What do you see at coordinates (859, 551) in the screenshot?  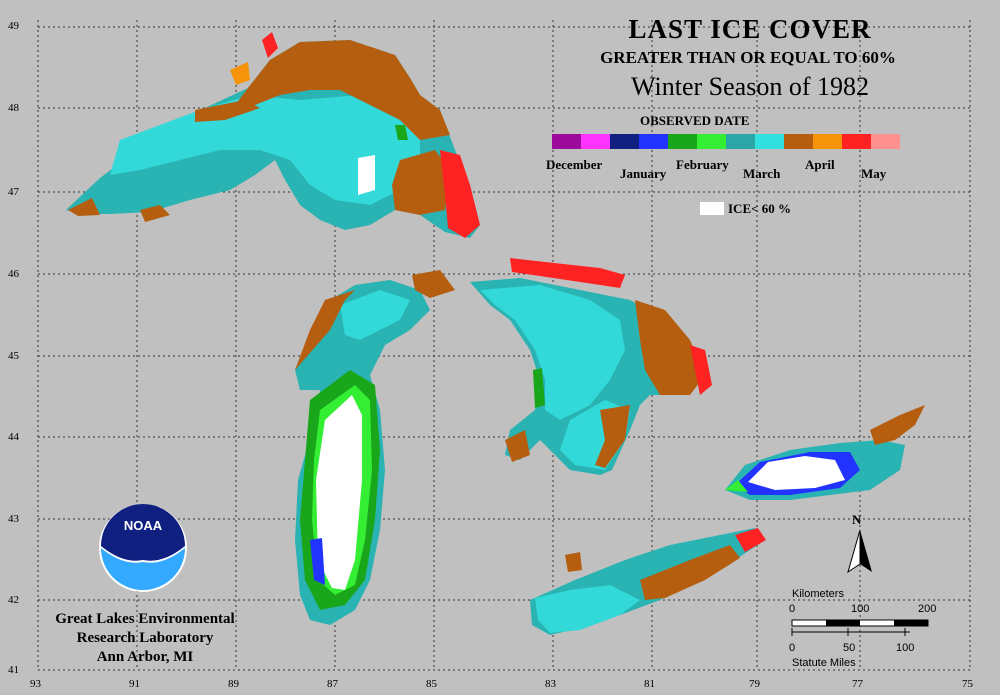 I see `north-arrow-icon` at bounding box center [859, 551].